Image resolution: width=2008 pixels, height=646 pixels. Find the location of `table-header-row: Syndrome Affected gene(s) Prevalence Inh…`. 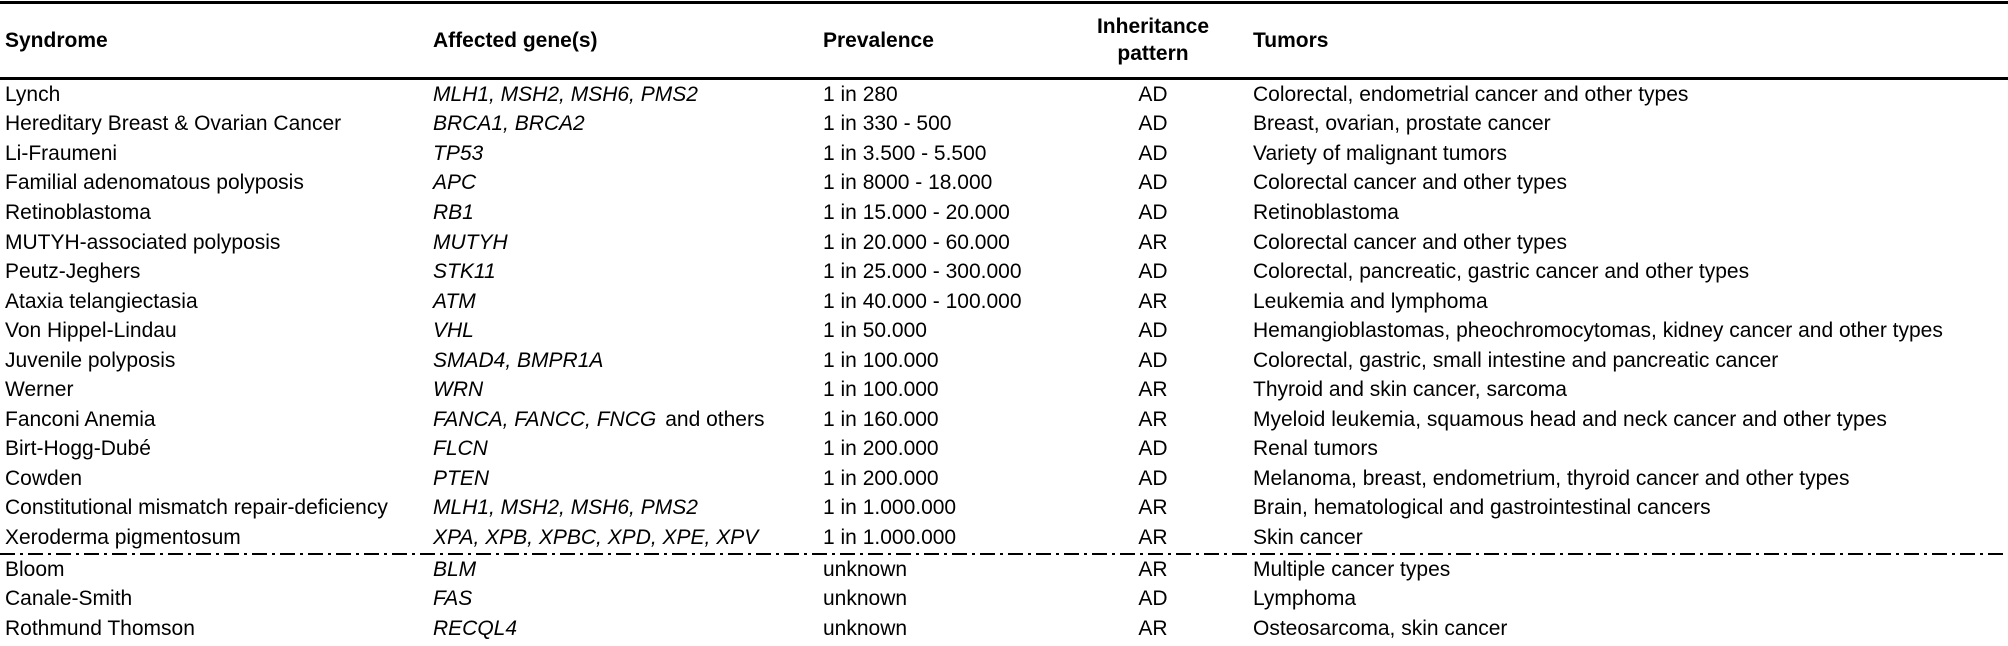

table-header-row: Syndrome Affected gene(s) Prevalence Inh… is located at coordinates (1004, 42).